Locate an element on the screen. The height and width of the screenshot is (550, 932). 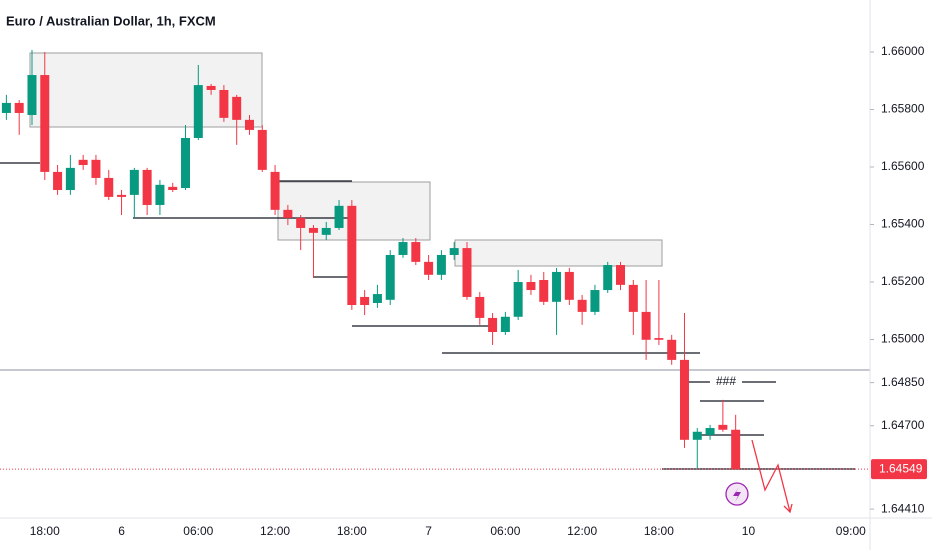
y-tick-label: 1.65600 is located at coordinates (903, 166).